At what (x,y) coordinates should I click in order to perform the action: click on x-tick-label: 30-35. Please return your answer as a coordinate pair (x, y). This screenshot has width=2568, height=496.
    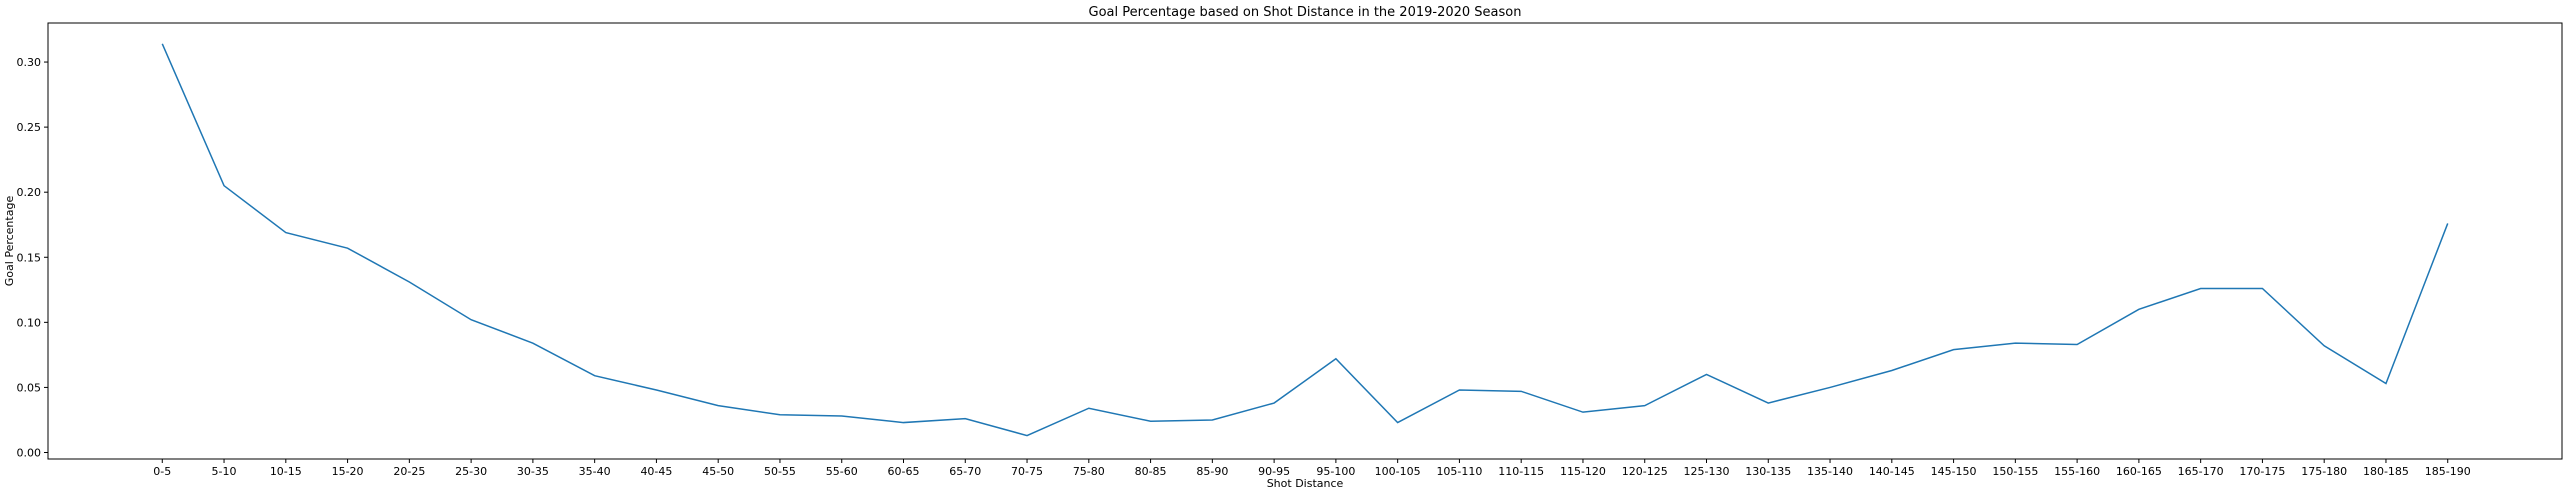
    Looking at the image, I should click on (533, 471).